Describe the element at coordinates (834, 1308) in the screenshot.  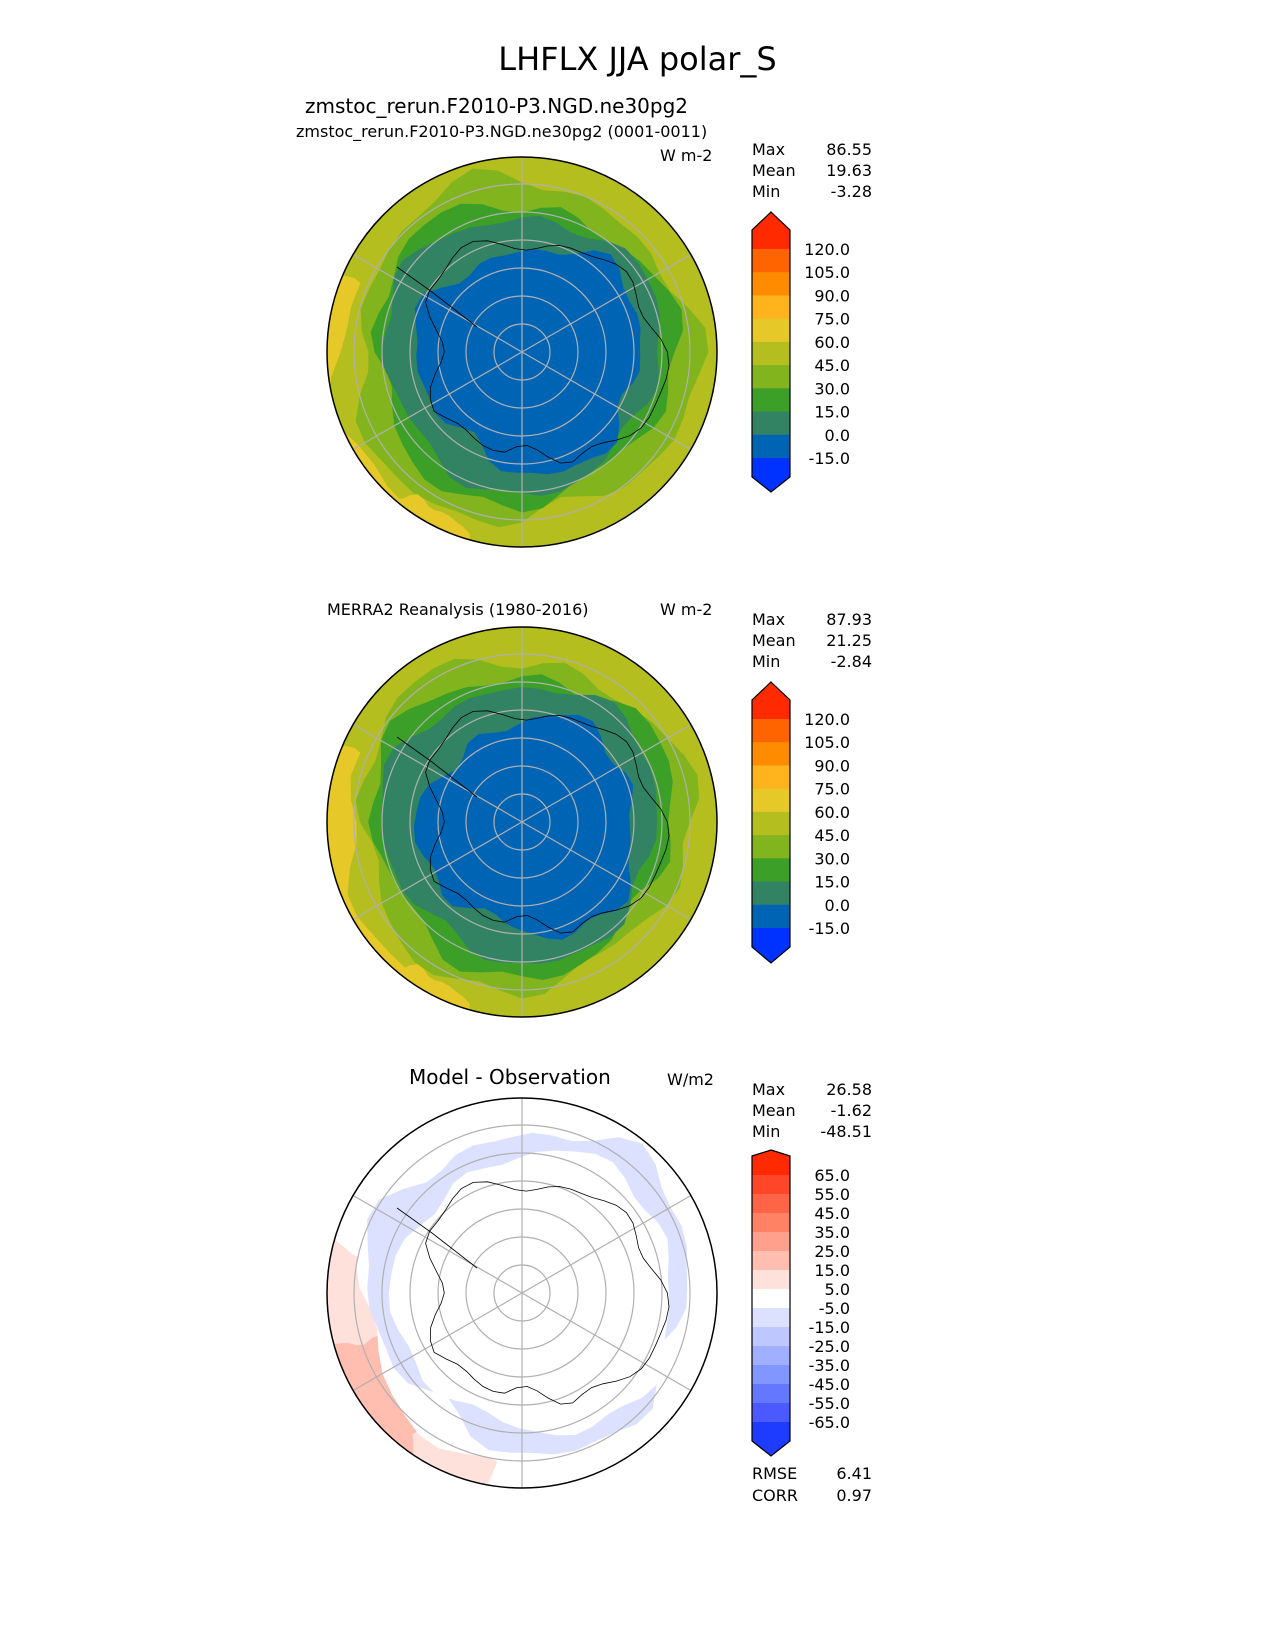
I see `colorbar-tick-label: -5.0` at that location.